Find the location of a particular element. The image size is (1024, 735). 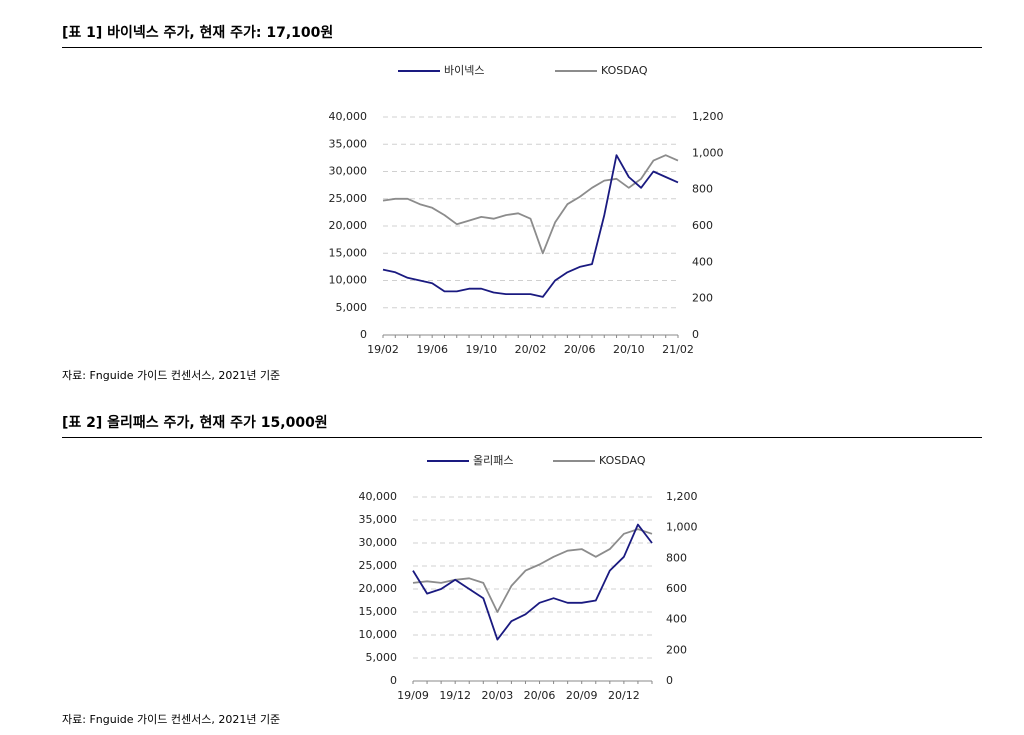

x-tick-label: 19/02 is located at coordinates (383, 349).